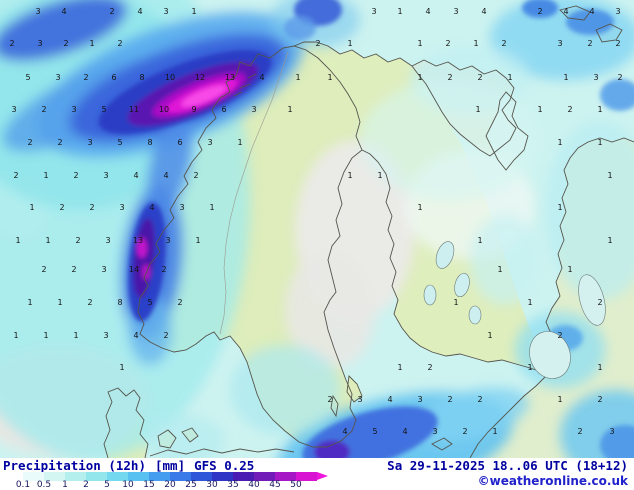  I want to click on legend-title-text: Precipitation (12h), so click(74, 465).